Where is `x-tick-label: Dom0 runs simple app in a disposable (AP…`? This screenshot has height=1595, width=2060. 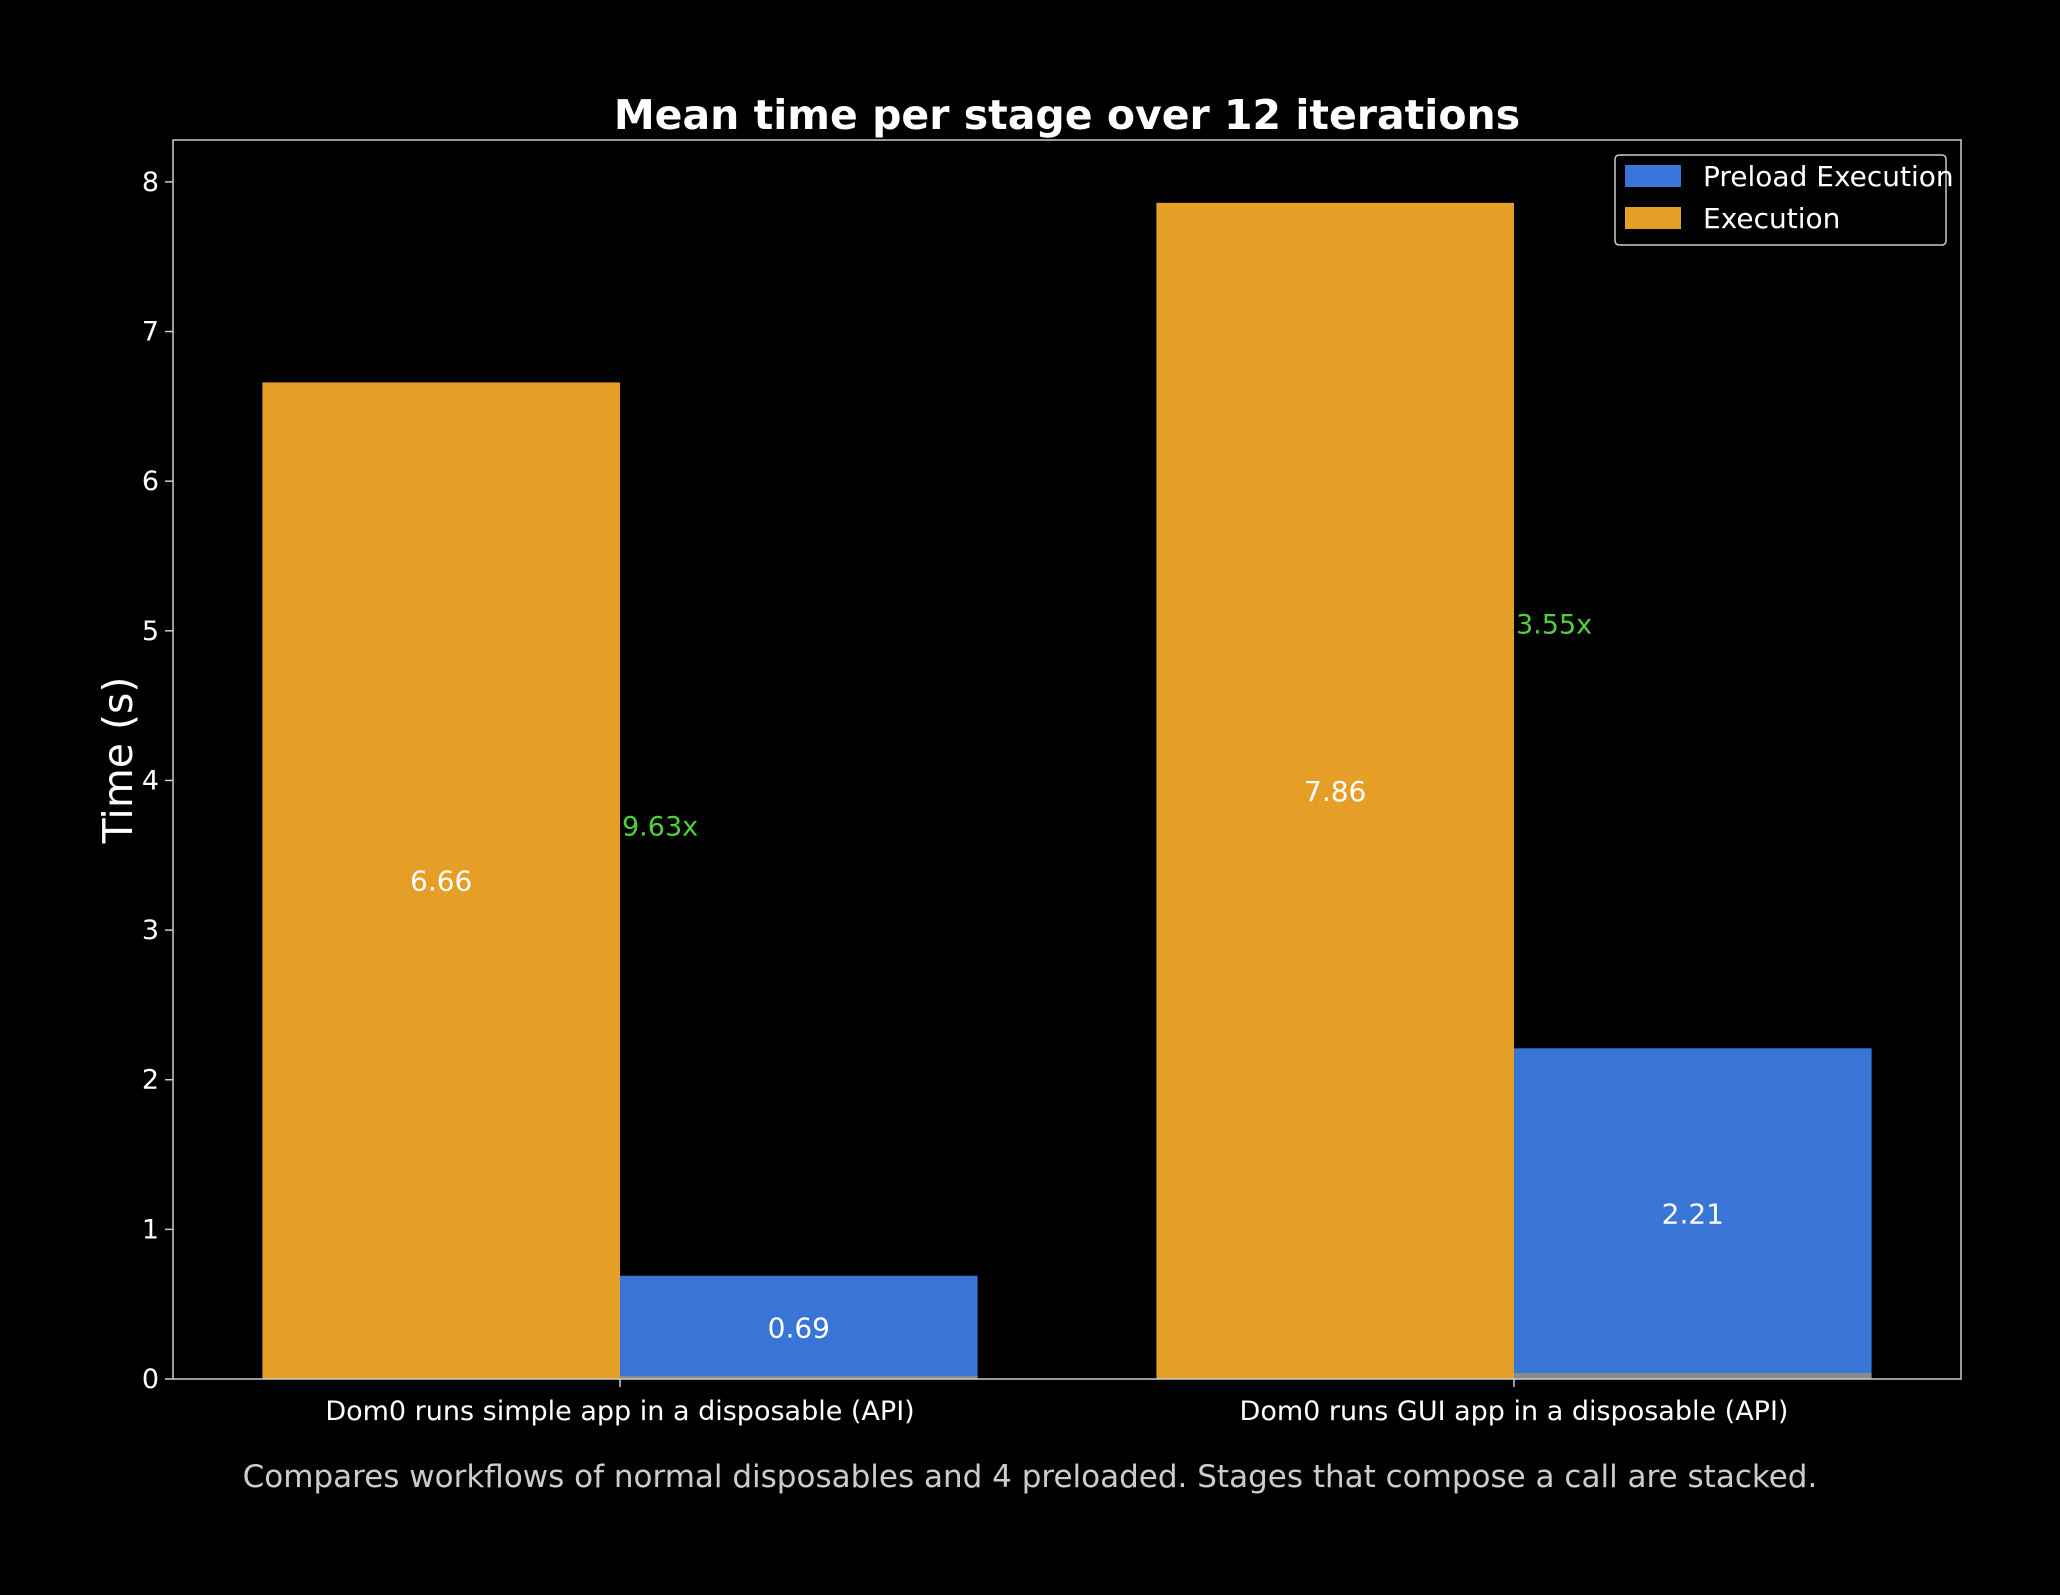 x-tick-label: Dom0 runs simple app in a disposable (AP… is located at coordinates (619, 1411).